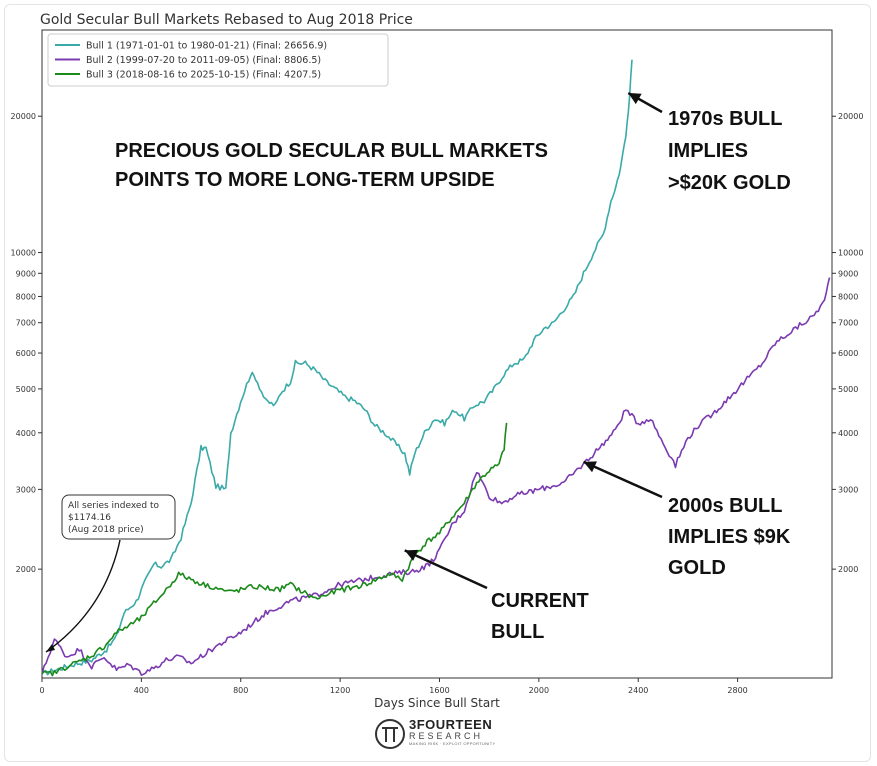 The height and width of the screenshot is (766, 877). Describe the element at coordinates (540, 601) in the screenshot. I see `label-current-line-1: CURRENT` at that location.